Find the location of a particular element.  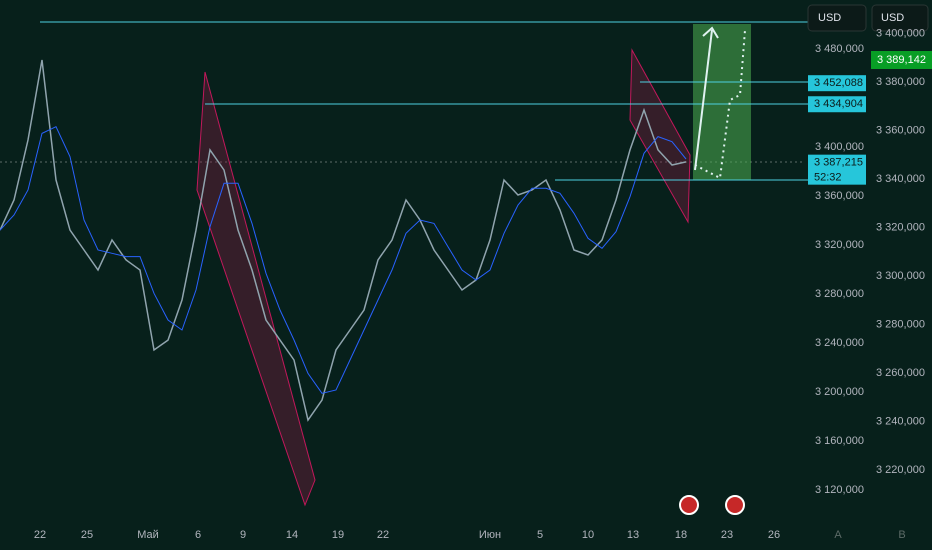

x-tick-label: 5 is located at coordinates (540, 535).